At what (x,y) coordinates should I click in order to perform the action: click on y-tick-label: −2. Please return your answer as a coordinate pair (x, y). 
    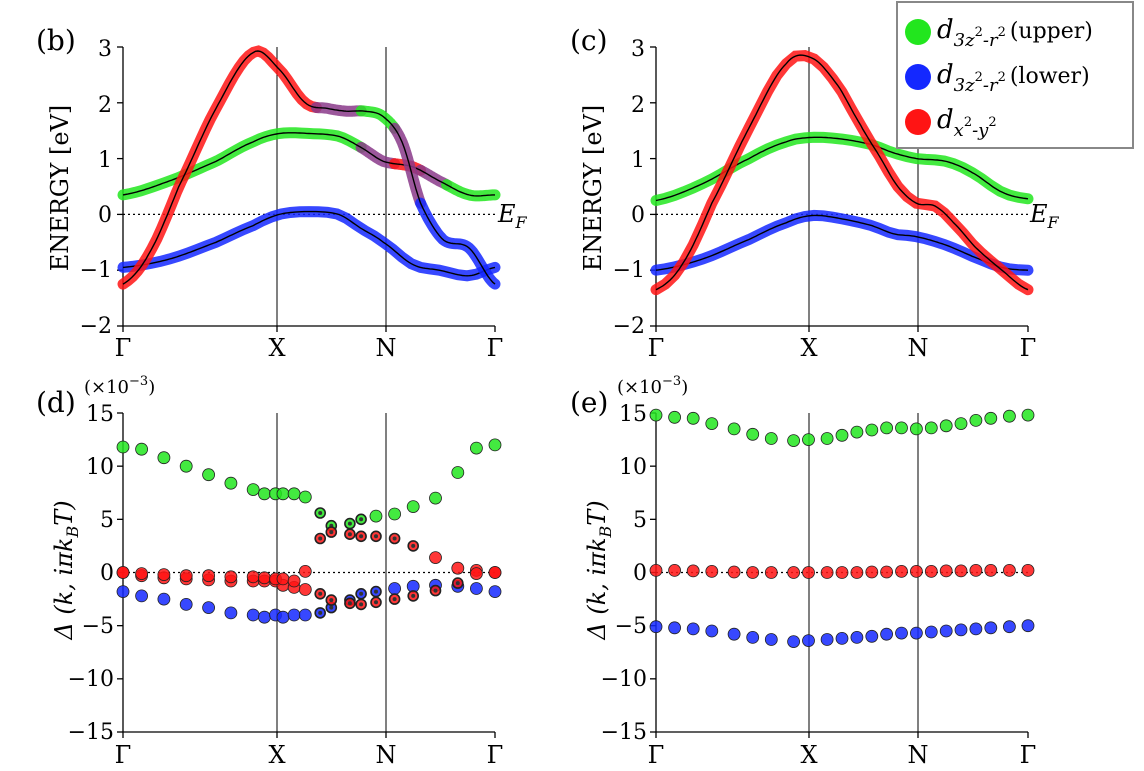
    Looking at the image, I should click on (629, 326).